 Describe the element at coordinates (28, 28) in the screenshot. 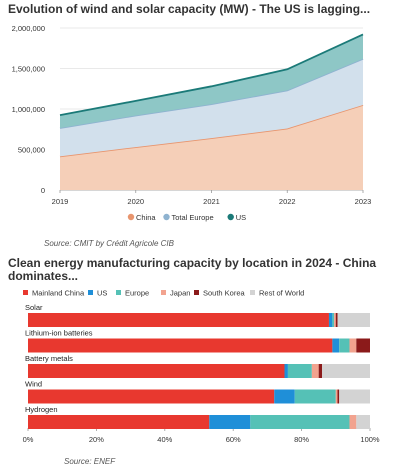

I see `y-tick-label: 2,000,000` at that location.